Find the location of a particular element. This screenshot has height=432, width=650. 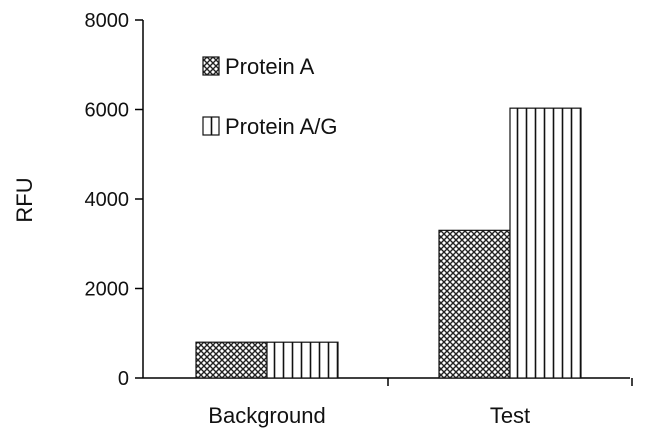

y-tick-label: 0 is located at coordinates (123, 379).